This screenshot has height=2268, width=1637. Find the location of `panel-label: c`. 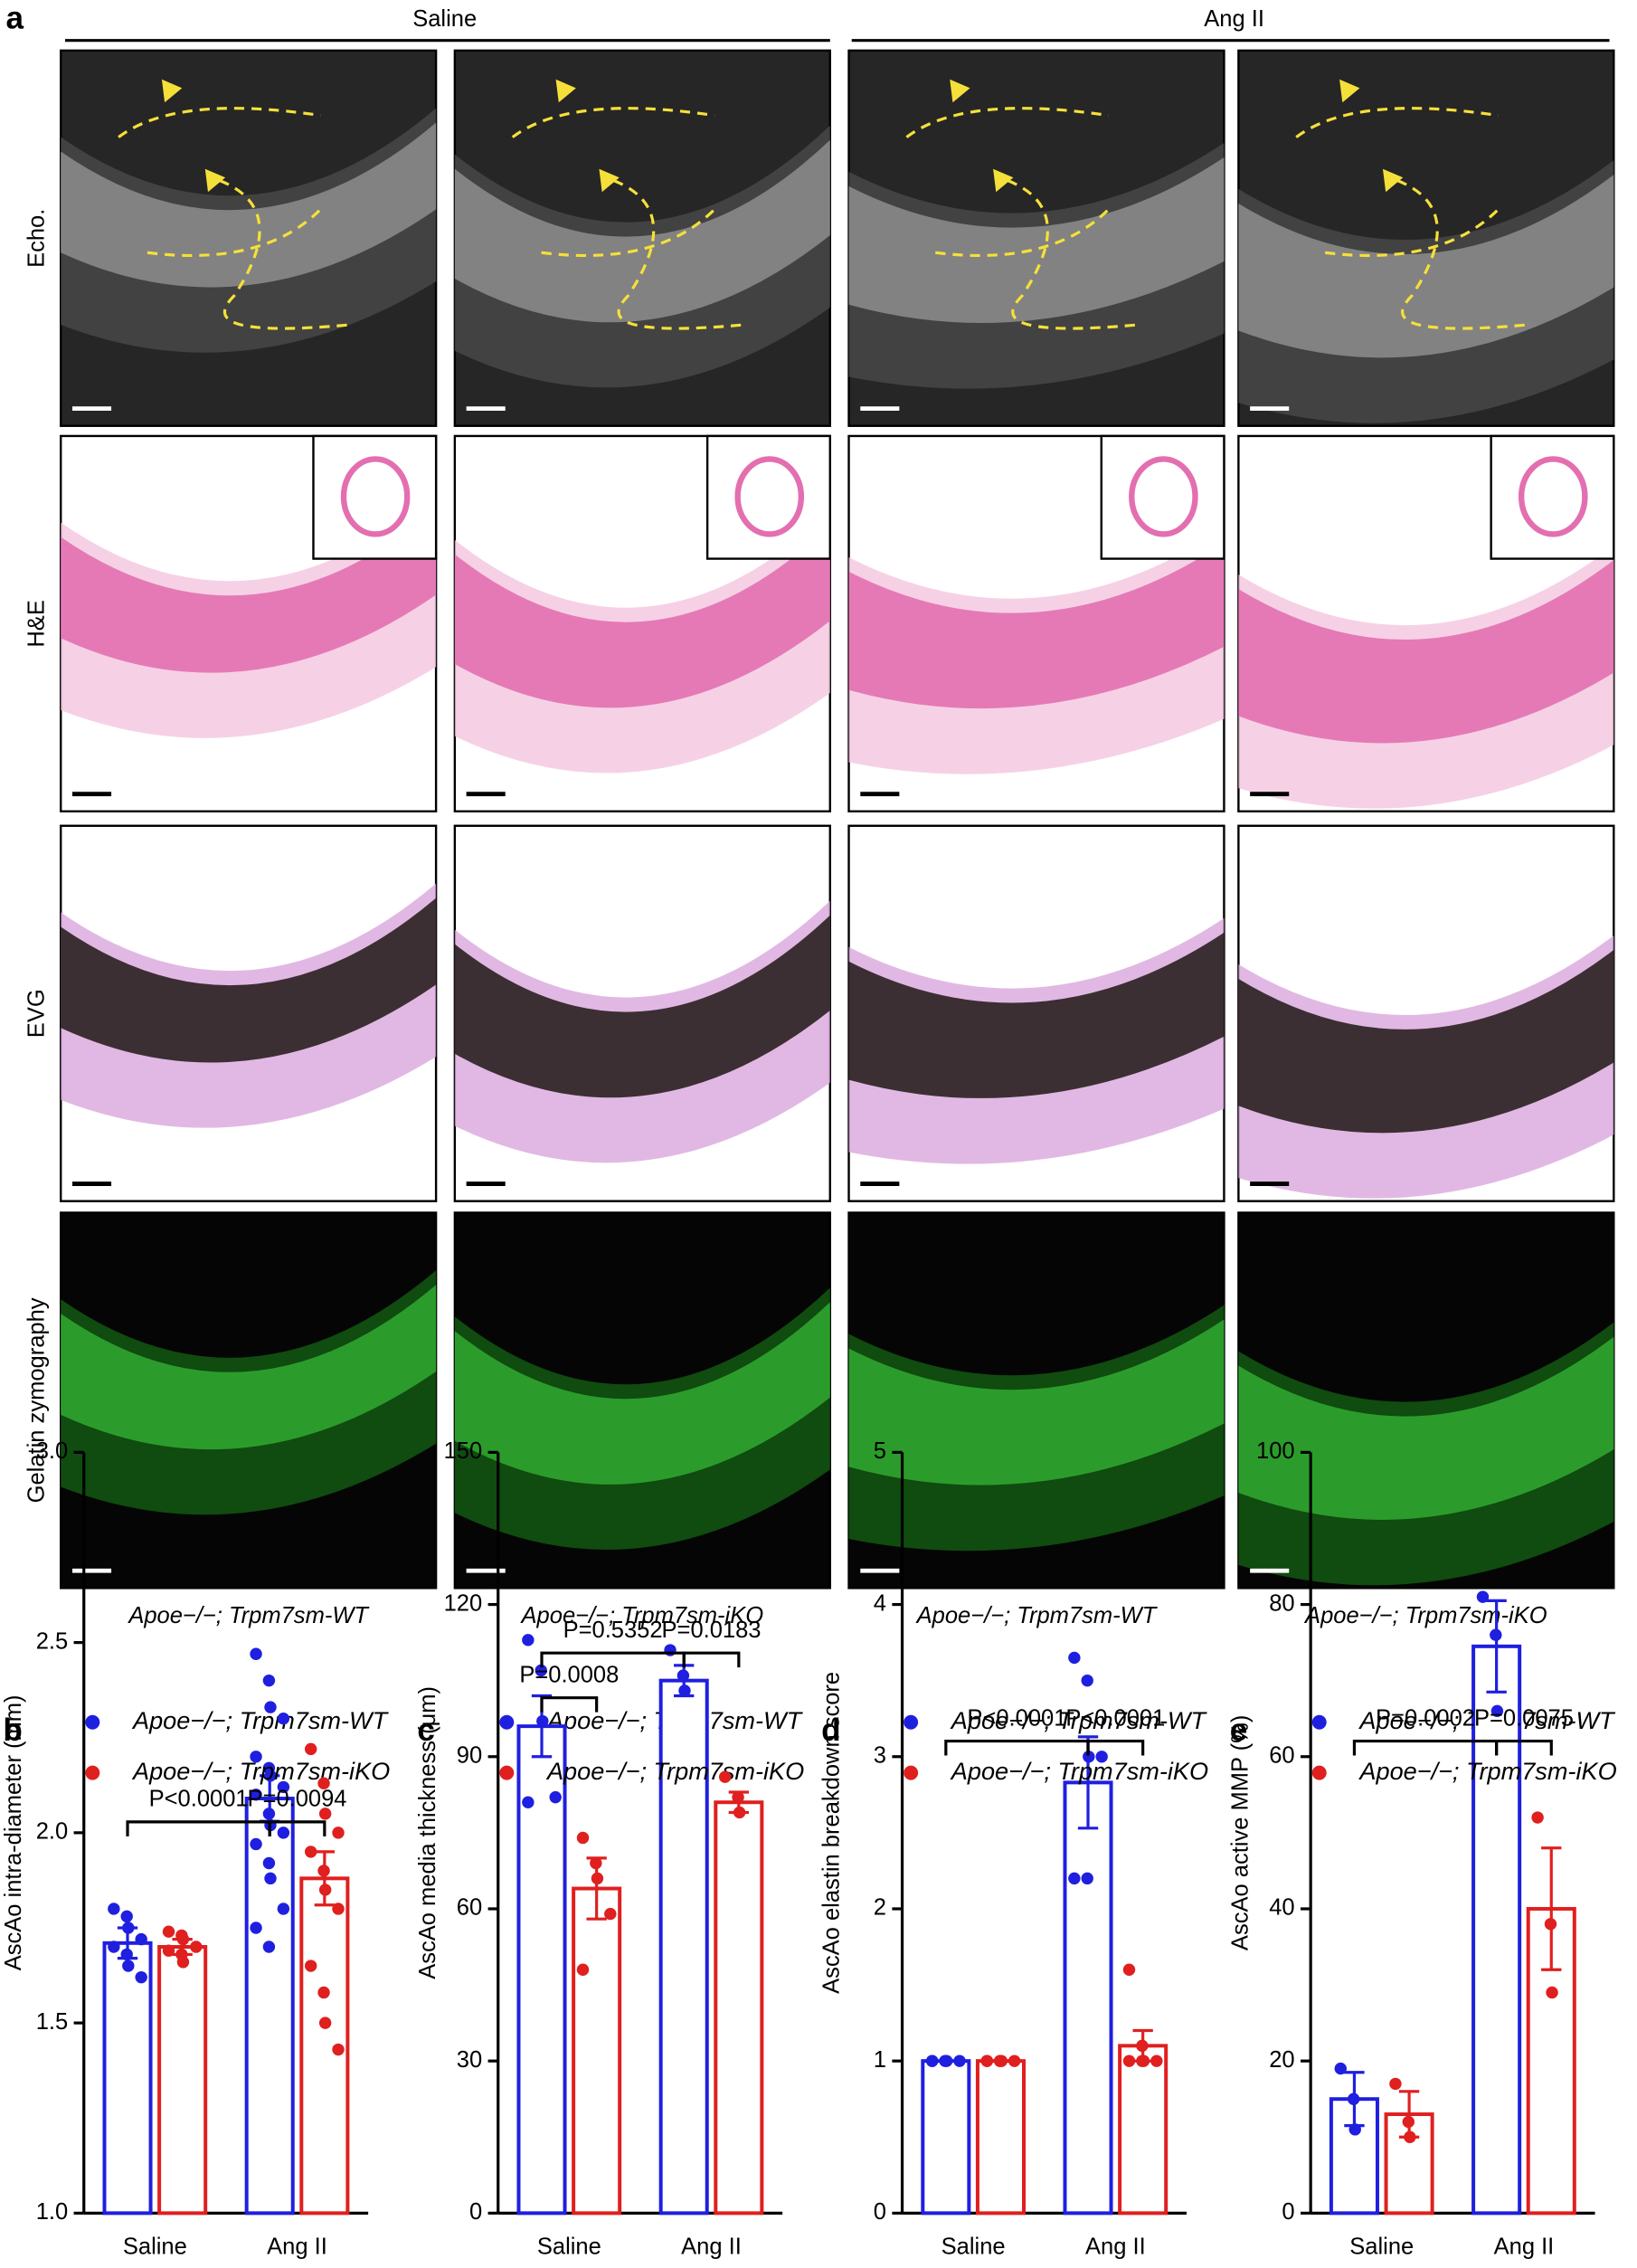

panel-label: c is located at coordinates (426, 1730).